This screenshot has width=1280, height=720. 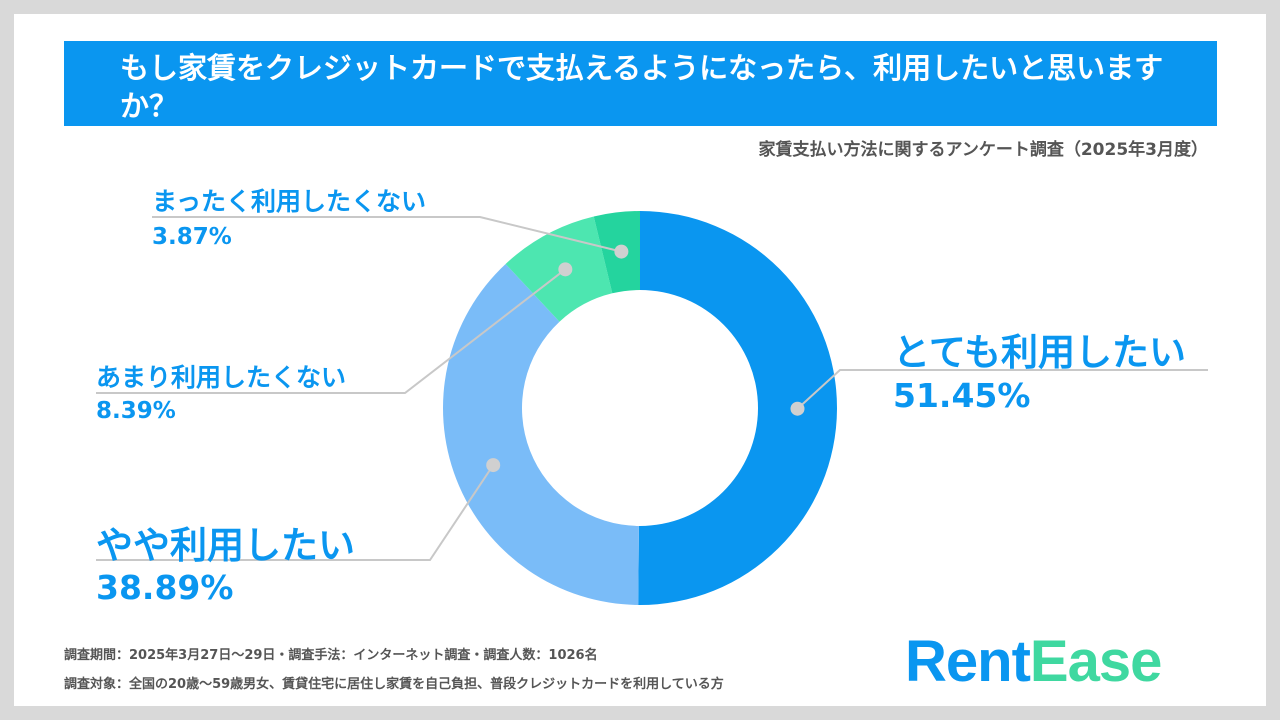 What do you see at coordinates (738, 408) in the screenshot?
I see `slice-very-likely` at bounding box center [738, 408].